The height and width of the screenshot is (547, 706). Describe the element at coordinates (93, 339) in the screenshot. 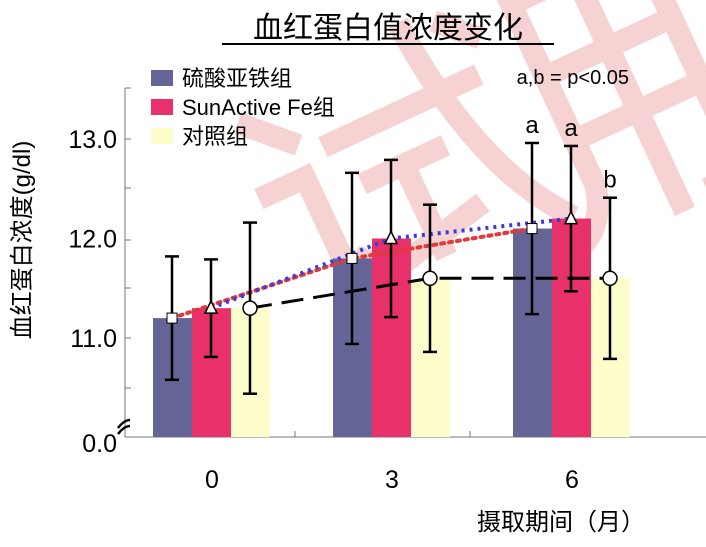

I see `y-tick-label: 11.0` at that location.